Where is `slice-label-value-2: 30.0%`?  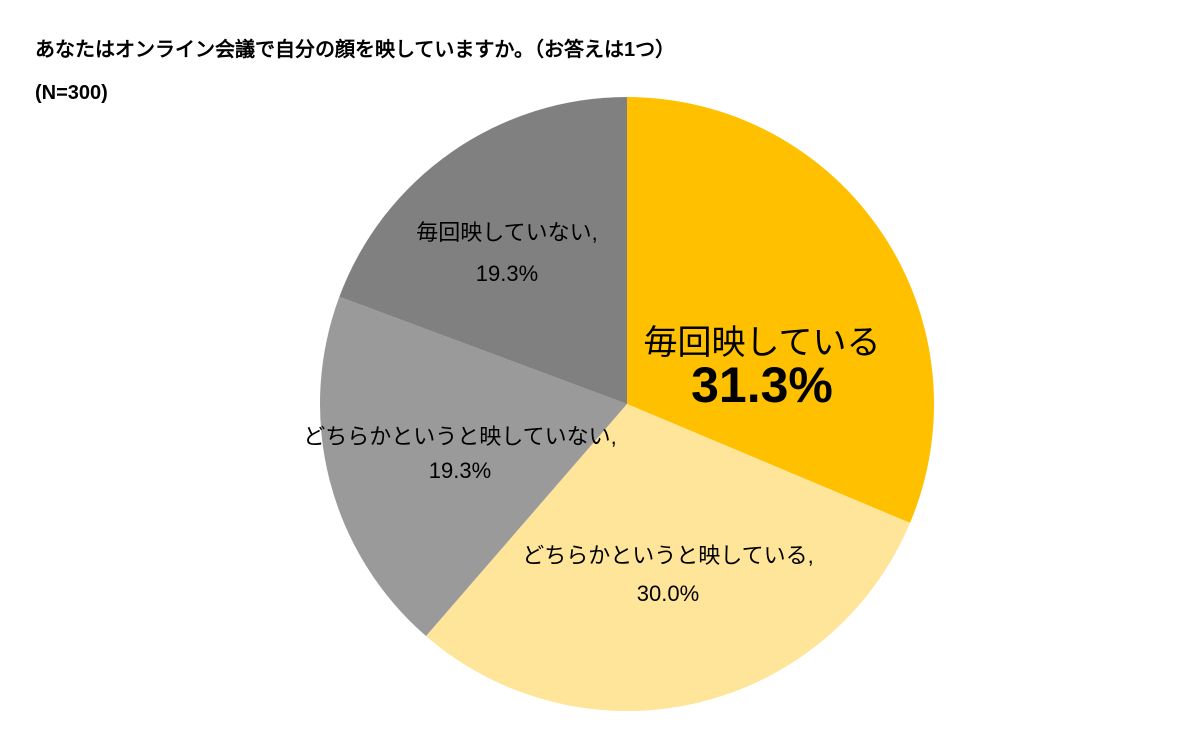
slice-label-value-2: 30.0% is located at coordinates (668, 593).